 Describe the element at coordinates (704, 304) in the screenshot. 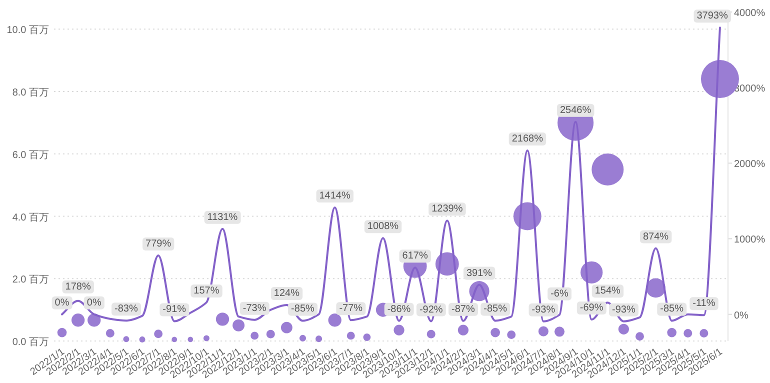

I see `data-label: -11%` at that location.